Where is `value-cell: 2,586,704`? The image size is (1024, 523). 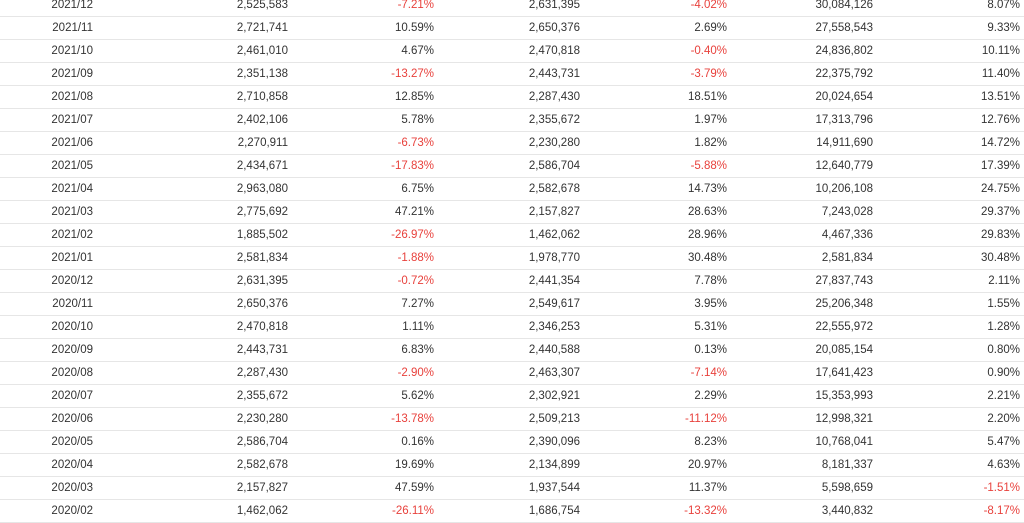
value-cell: 2,586,704 is located at coordinates (262, 442).